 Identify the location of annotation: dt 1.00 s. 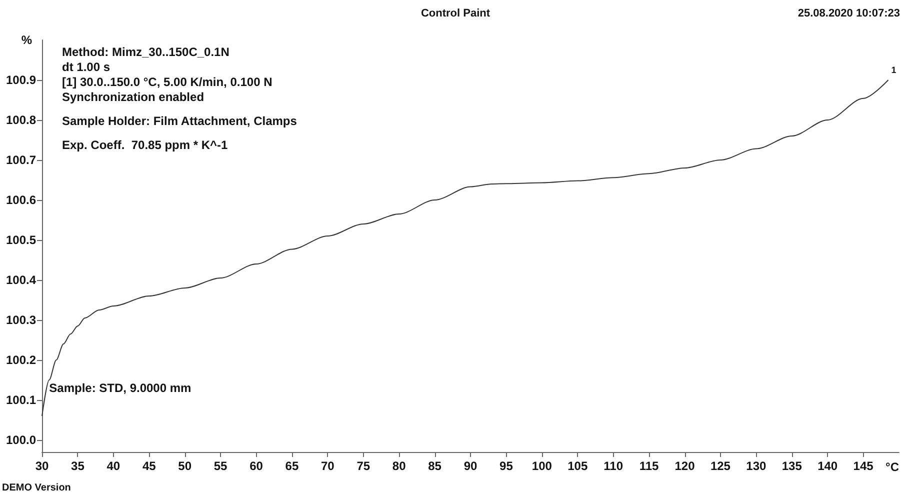
(86, 67).